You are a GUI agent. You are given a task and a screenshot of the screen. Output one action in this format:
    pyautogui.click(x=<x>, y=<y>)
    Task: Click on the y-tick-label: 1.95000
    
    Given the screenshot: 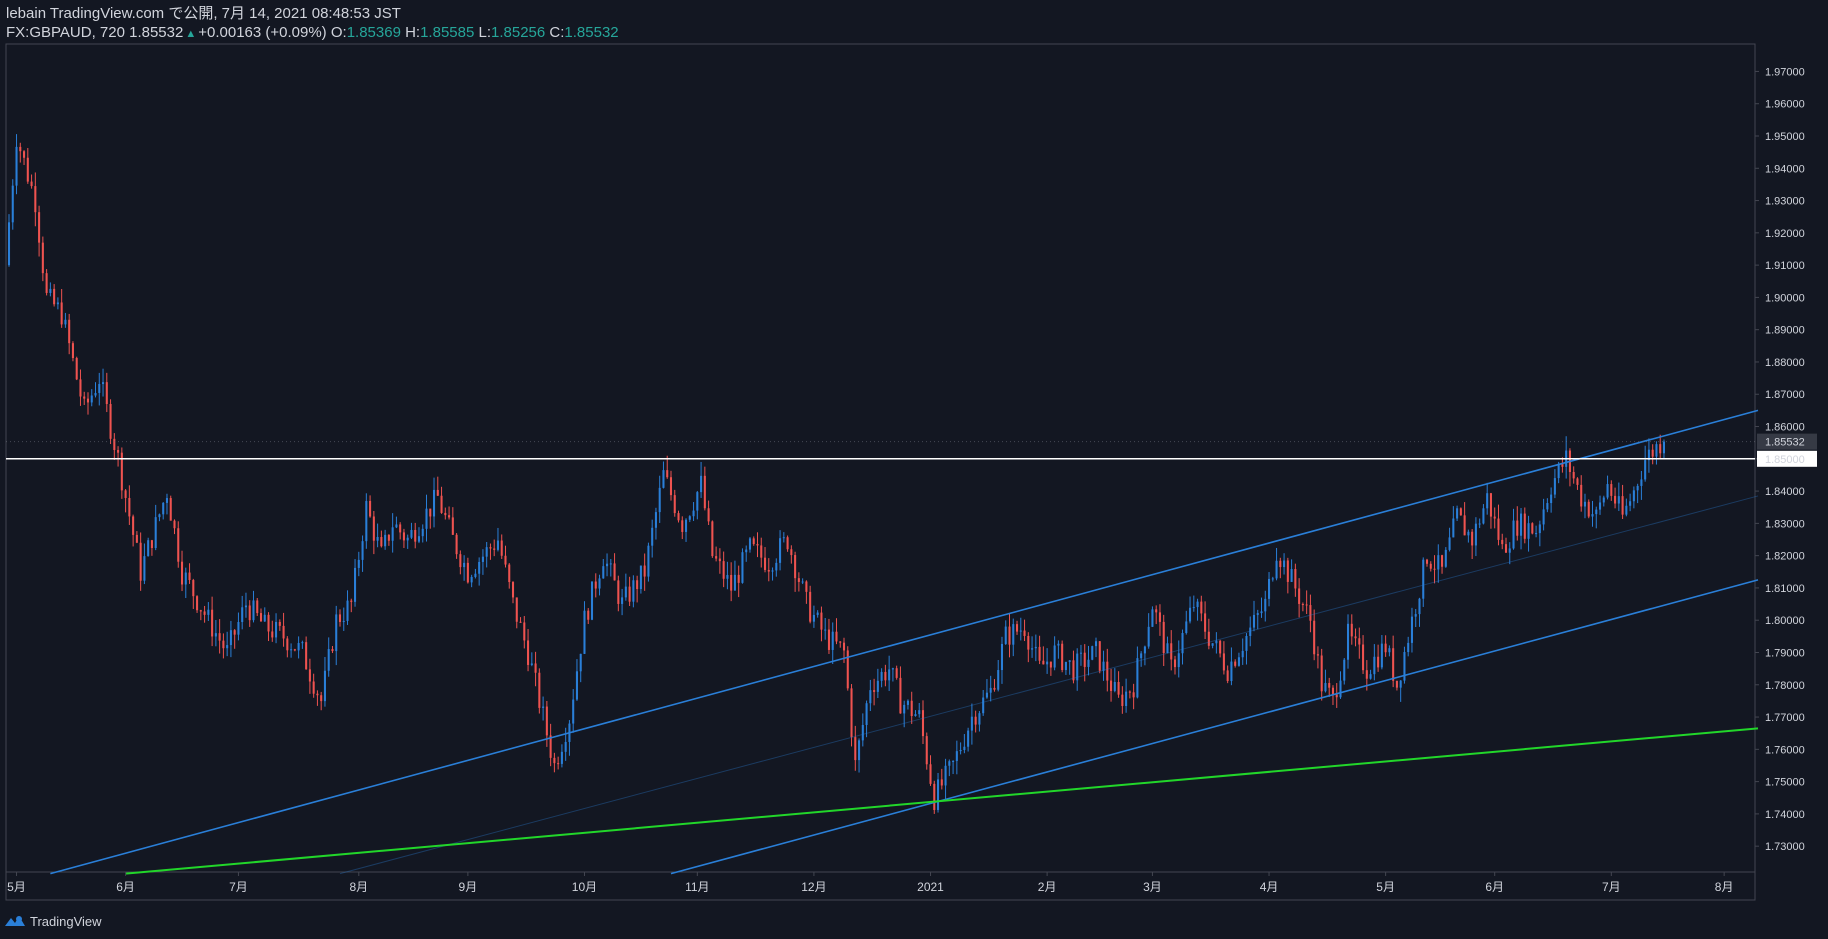 What is the action you would take?
    pyautogui.click(x=1785, y=137)
    